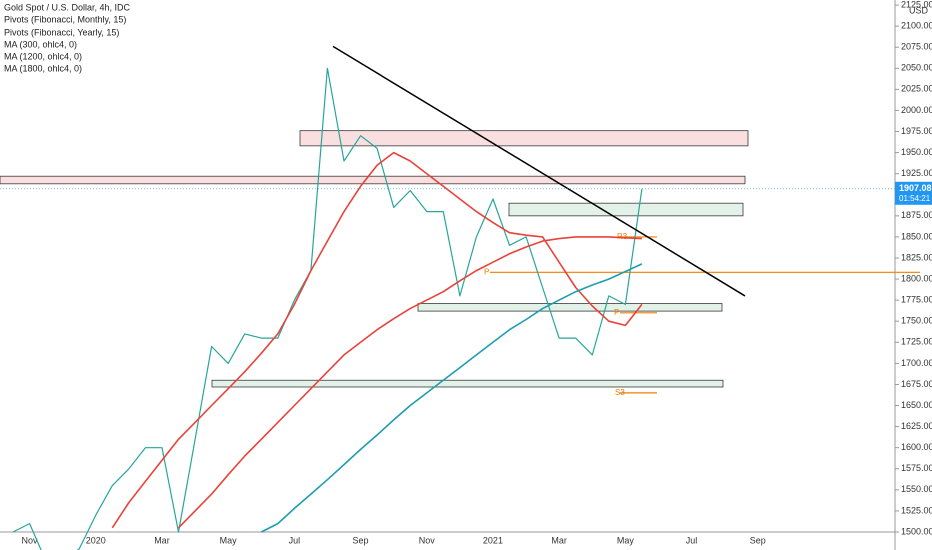  What do you see at coordinates (916, 510) in the screenshot?
I see `y-tick-label: 1525.00` at bounding box center [916, 510].